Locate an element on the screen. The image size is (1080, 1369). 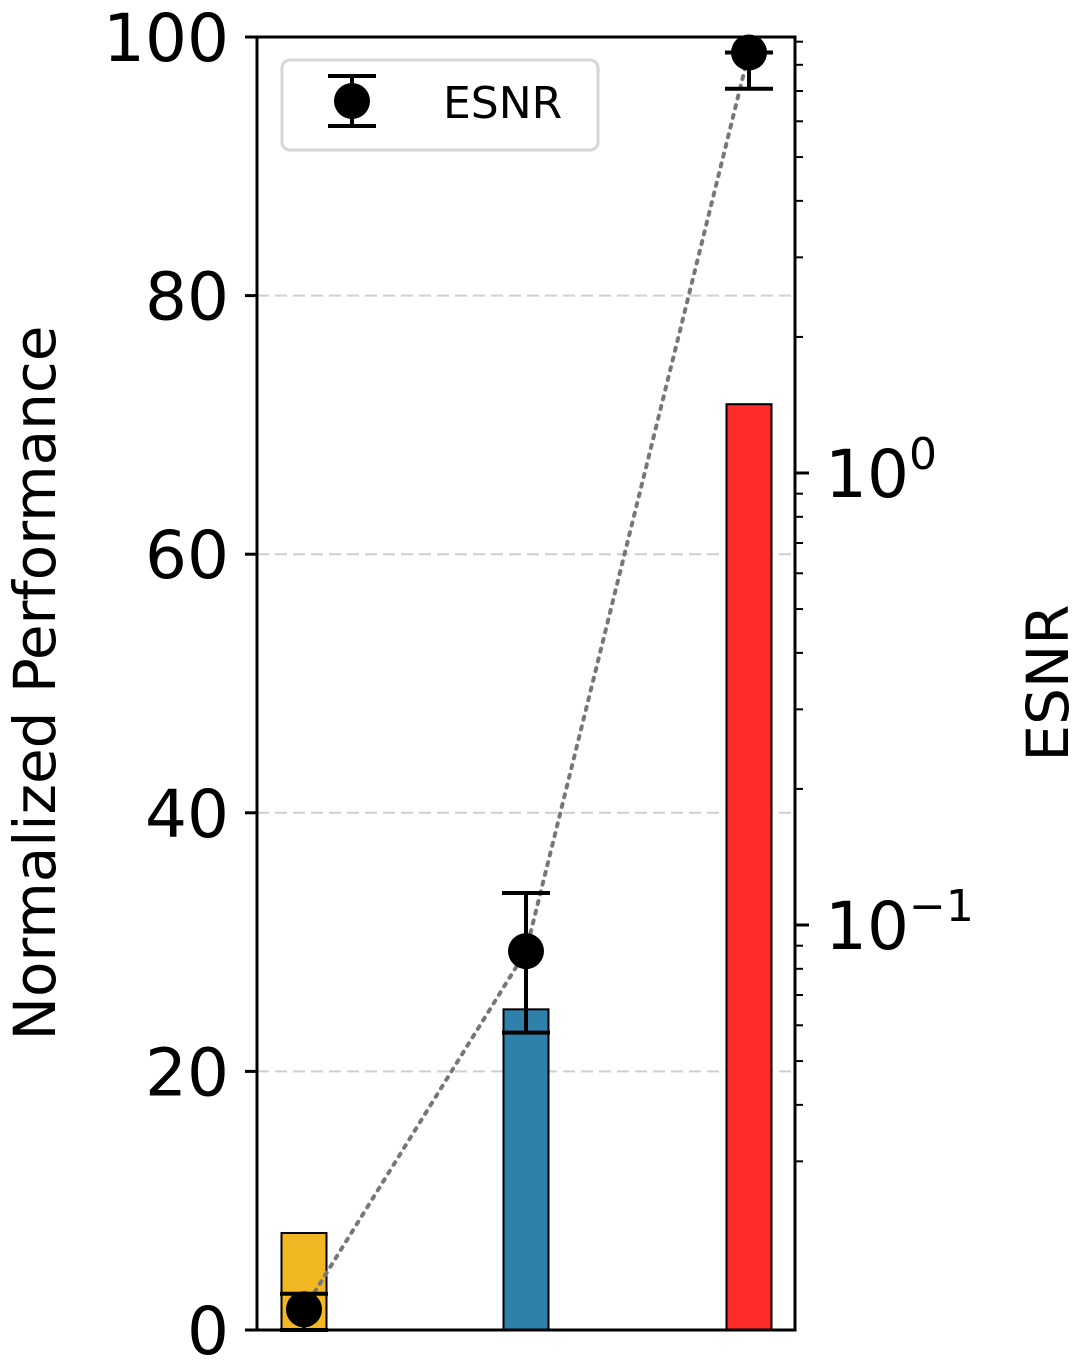
legend-marker is located at coordinates (352, 101).